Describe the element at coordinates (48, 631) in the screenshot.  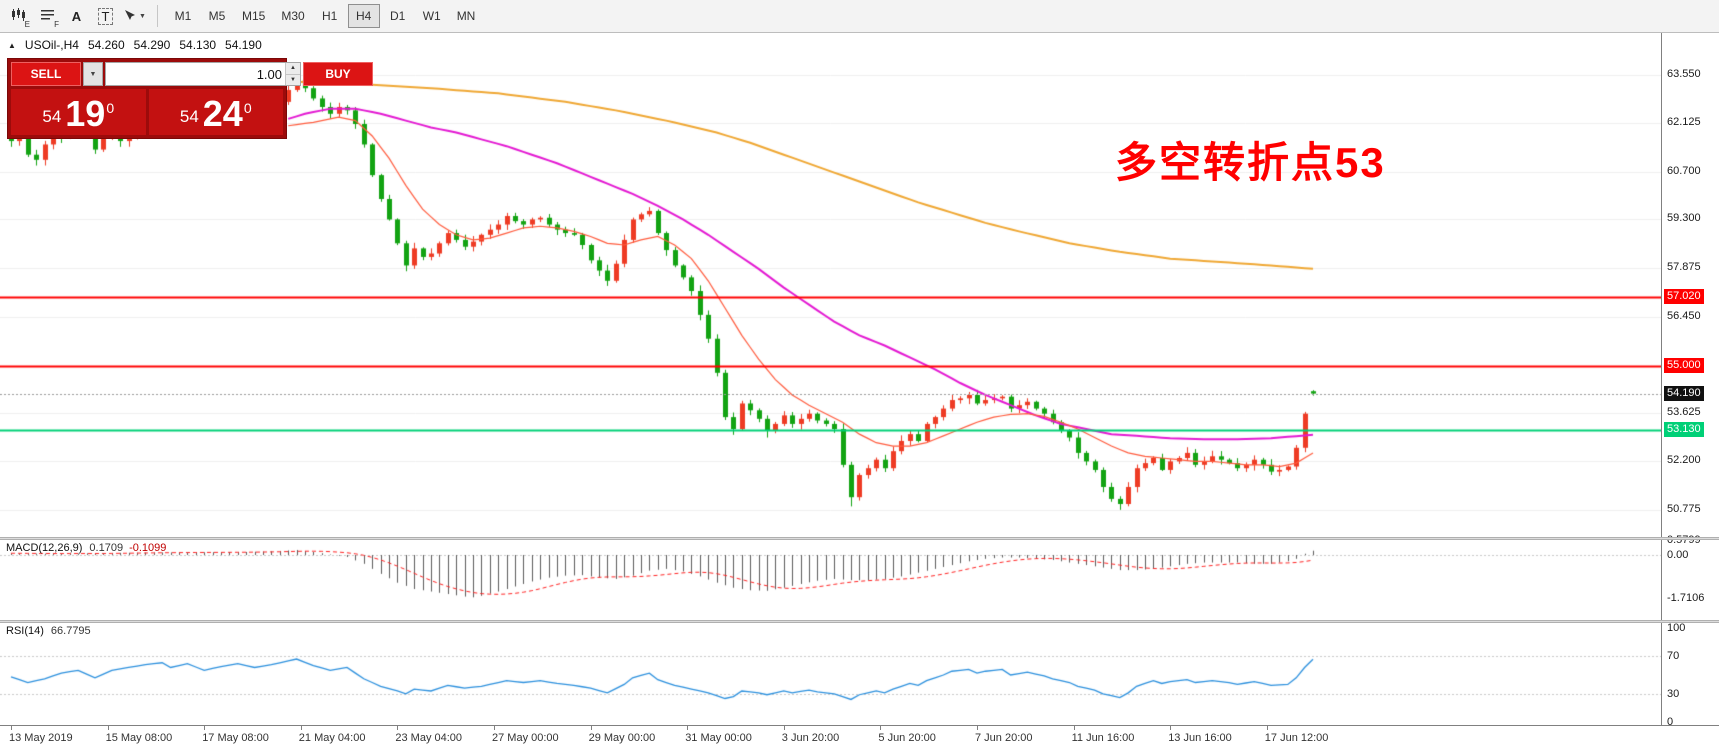
I see `rsi-indicator-label: RSI(14) 66.7795` at that location.